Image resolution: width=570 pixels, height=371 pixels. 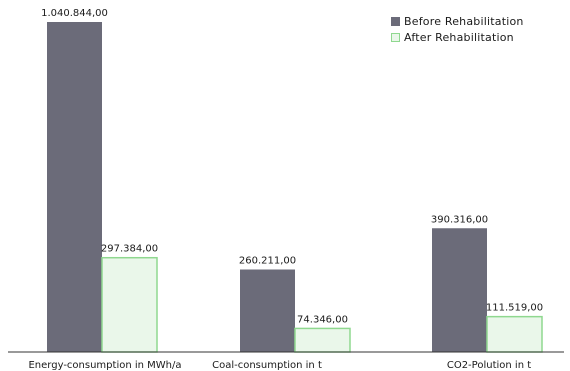 What do you see at coordinates (489, 365) in the screenshot?
I see `category-label-2: CO2-Polution in t` at bounding box center [489, 365].